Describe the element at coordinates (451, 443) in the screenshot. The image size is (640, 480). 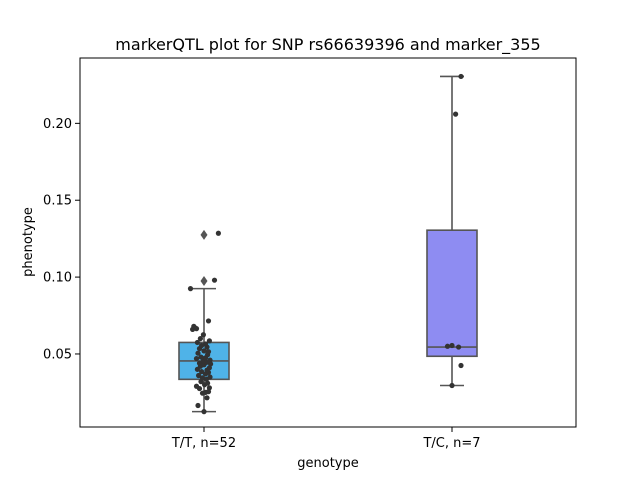
I see `x-tick-label: T/C, n=7` at that location.